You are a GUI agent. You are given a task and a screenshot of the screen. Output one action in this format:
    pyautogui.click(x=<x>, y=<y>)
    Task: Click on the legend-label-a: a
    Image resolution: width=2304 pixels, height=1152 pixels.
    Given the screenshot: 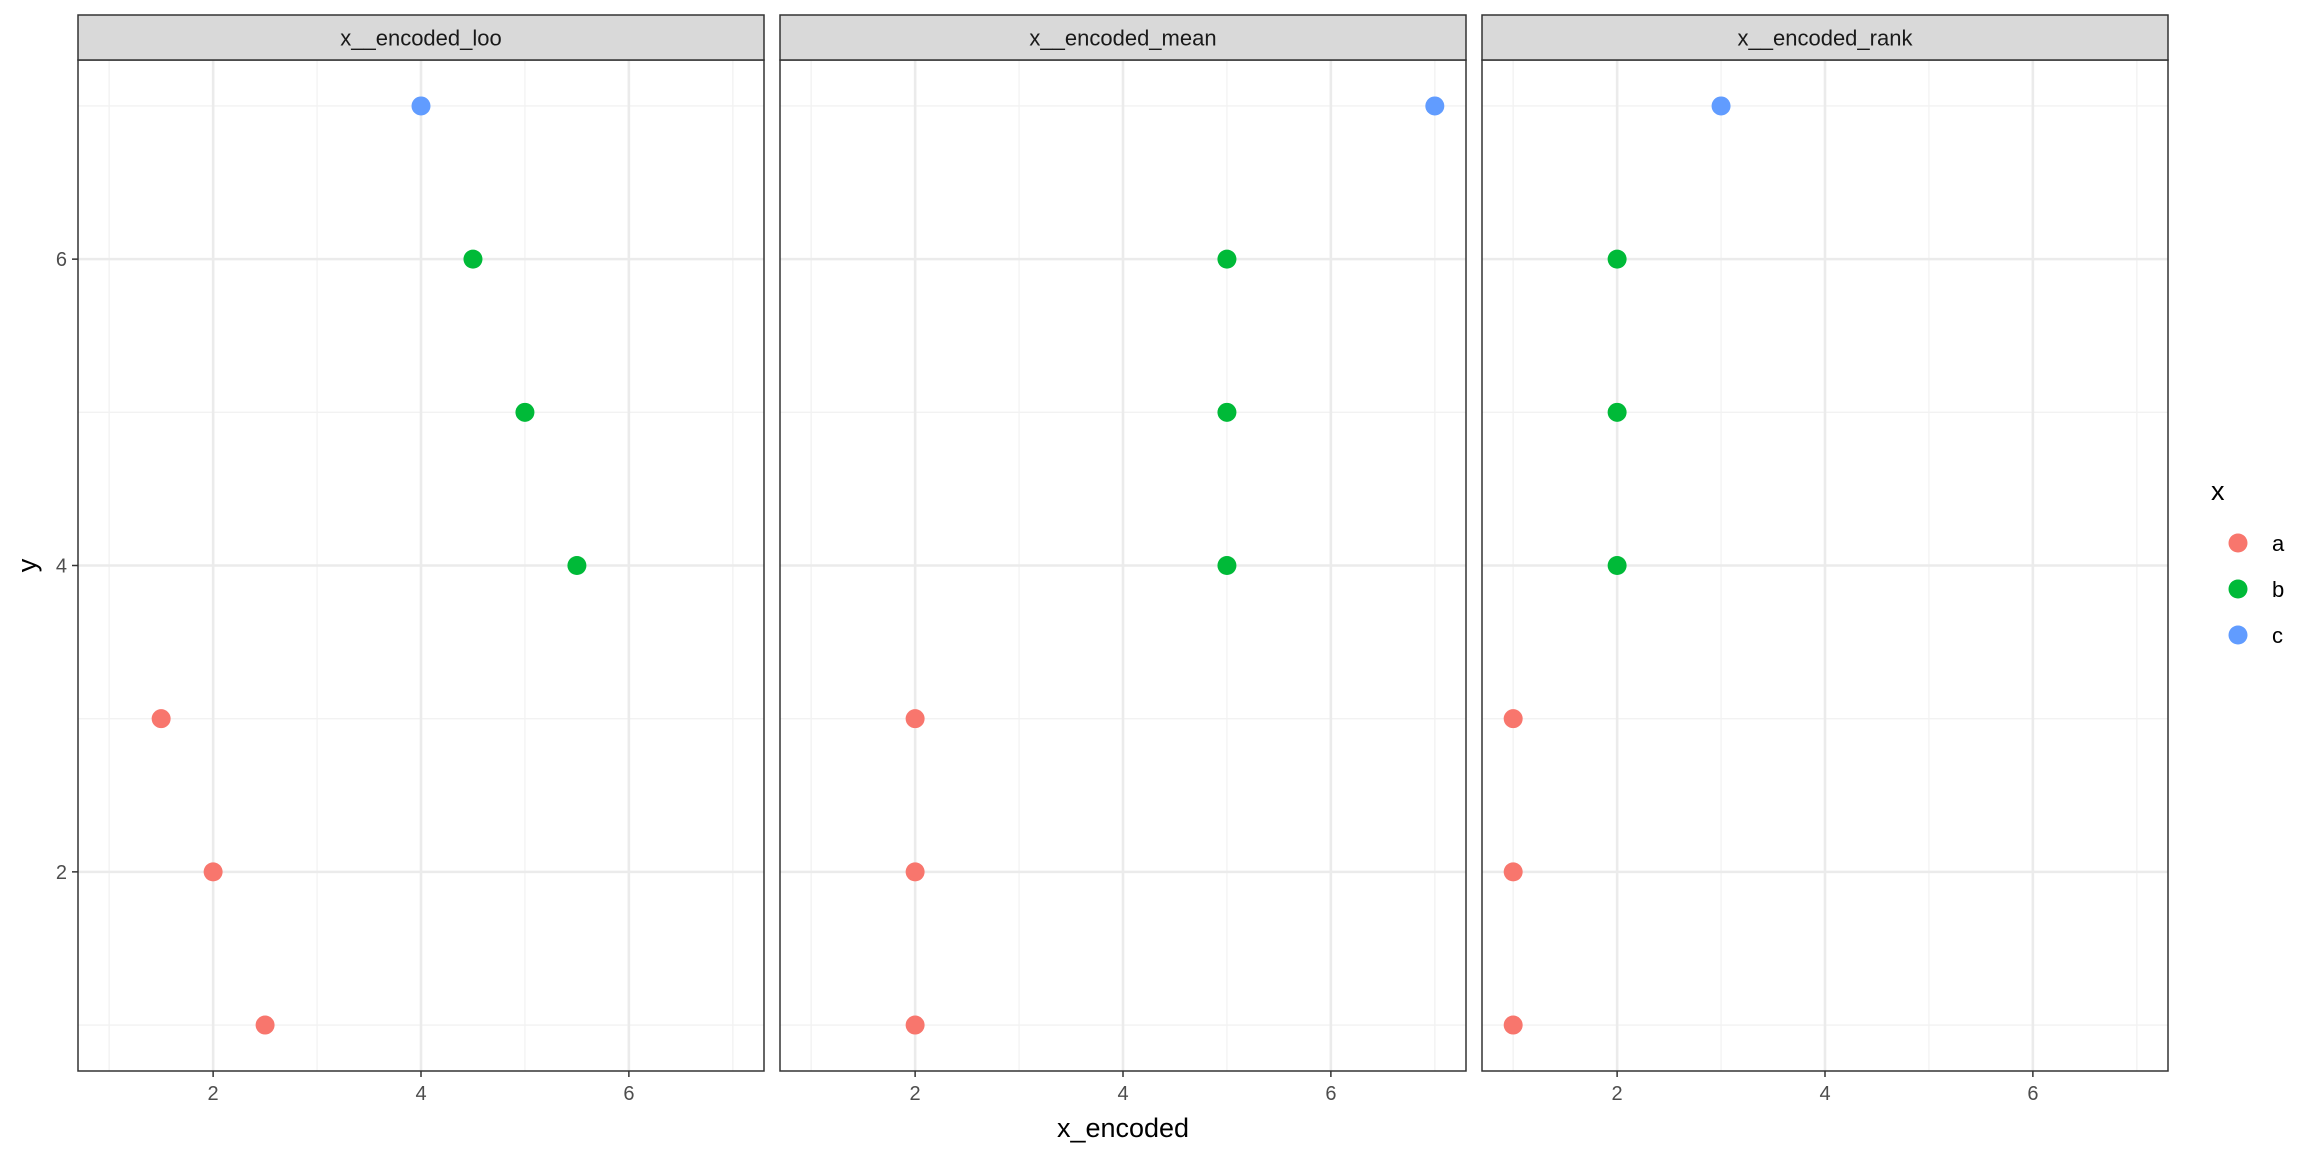 What is the action you would take?
    pyautogui.click(x=2278, y=543)
    